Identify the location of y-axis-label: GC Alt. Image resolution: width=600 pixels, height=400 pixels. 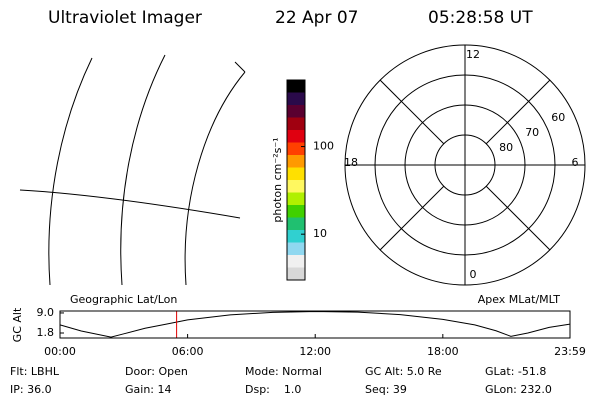
(17, 324).